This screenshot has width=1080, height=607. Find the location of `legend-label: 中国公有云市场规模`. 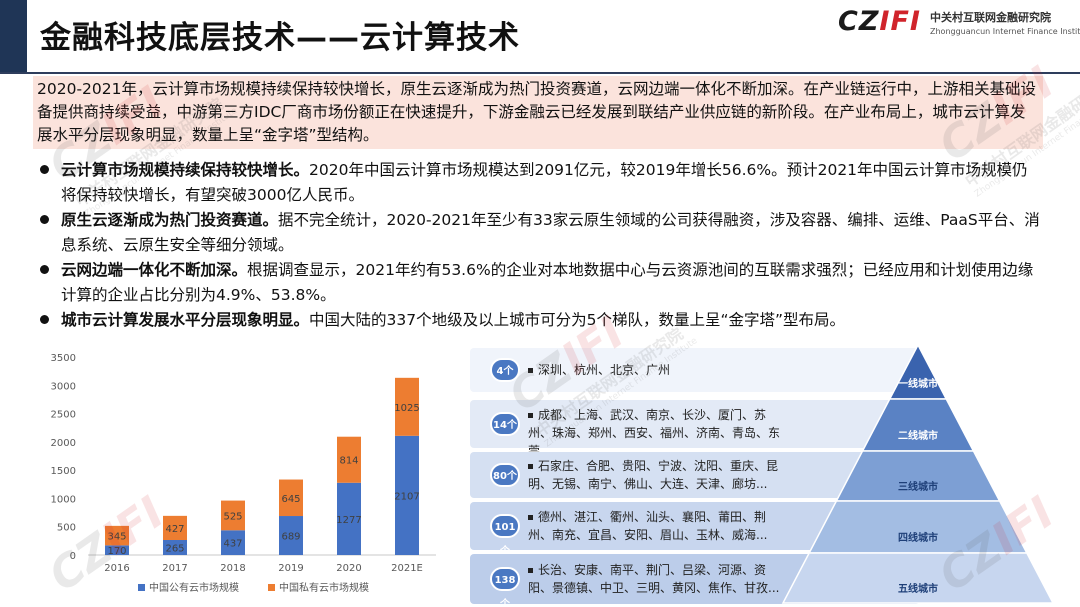

legend-label: 中国公有云市场规模 is located at coordinates (194, 587).